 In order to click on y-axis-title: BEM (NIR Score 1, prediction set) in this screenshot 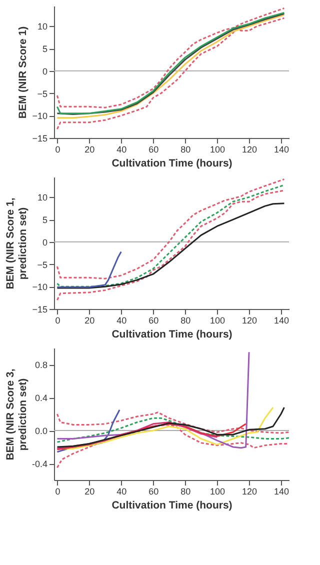, I will do `click(17, 244)`.